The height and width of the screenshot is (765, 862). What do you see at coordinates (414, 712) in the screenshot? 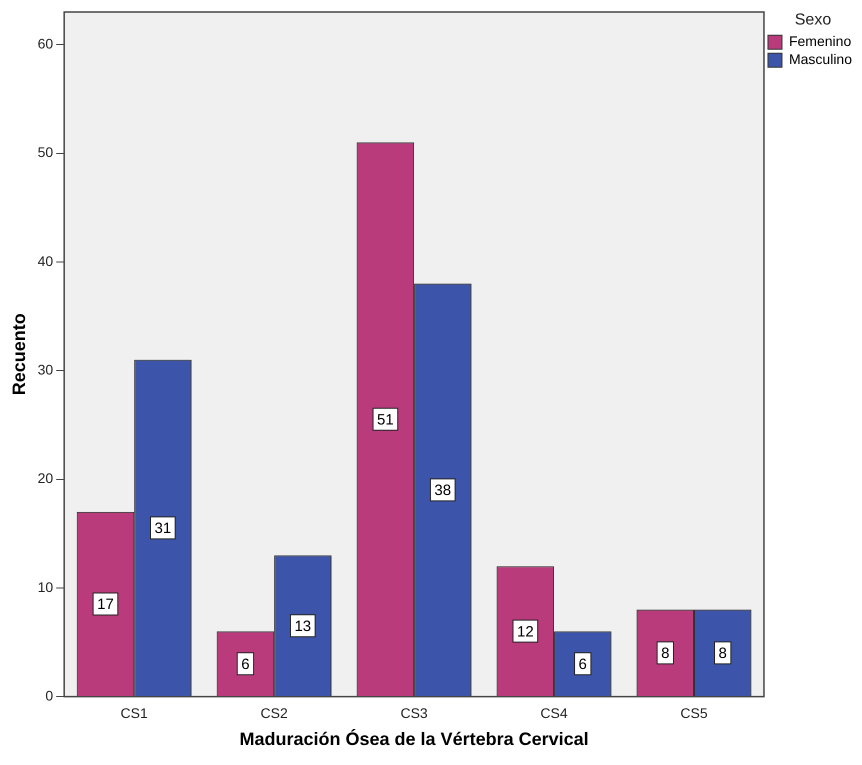
I see `x-tick-label: CS3` at bounding box center [414, 712].